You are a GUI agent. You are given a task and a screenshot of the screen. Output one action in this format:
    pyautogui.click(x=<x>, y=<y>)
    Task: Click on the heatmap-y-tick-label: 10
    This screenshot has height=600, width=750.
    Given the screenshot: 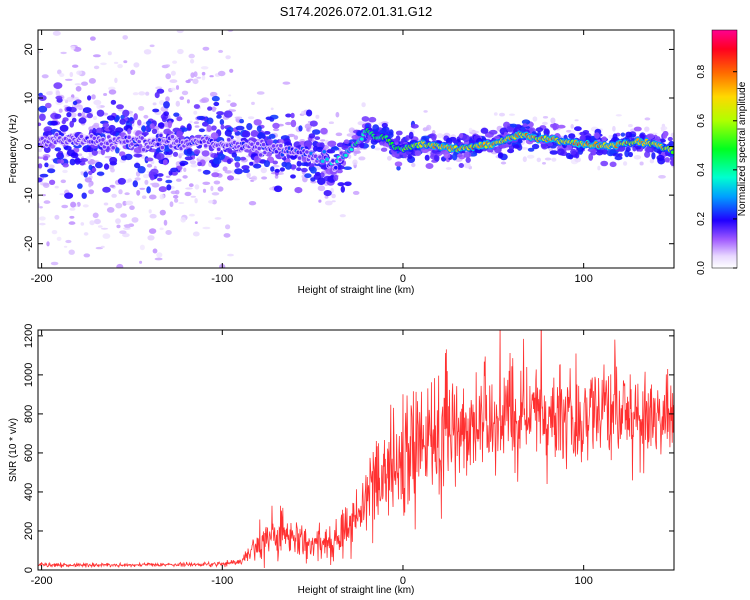 What is the action you would take?
    pyautogui.click(x=29, y=98)
    